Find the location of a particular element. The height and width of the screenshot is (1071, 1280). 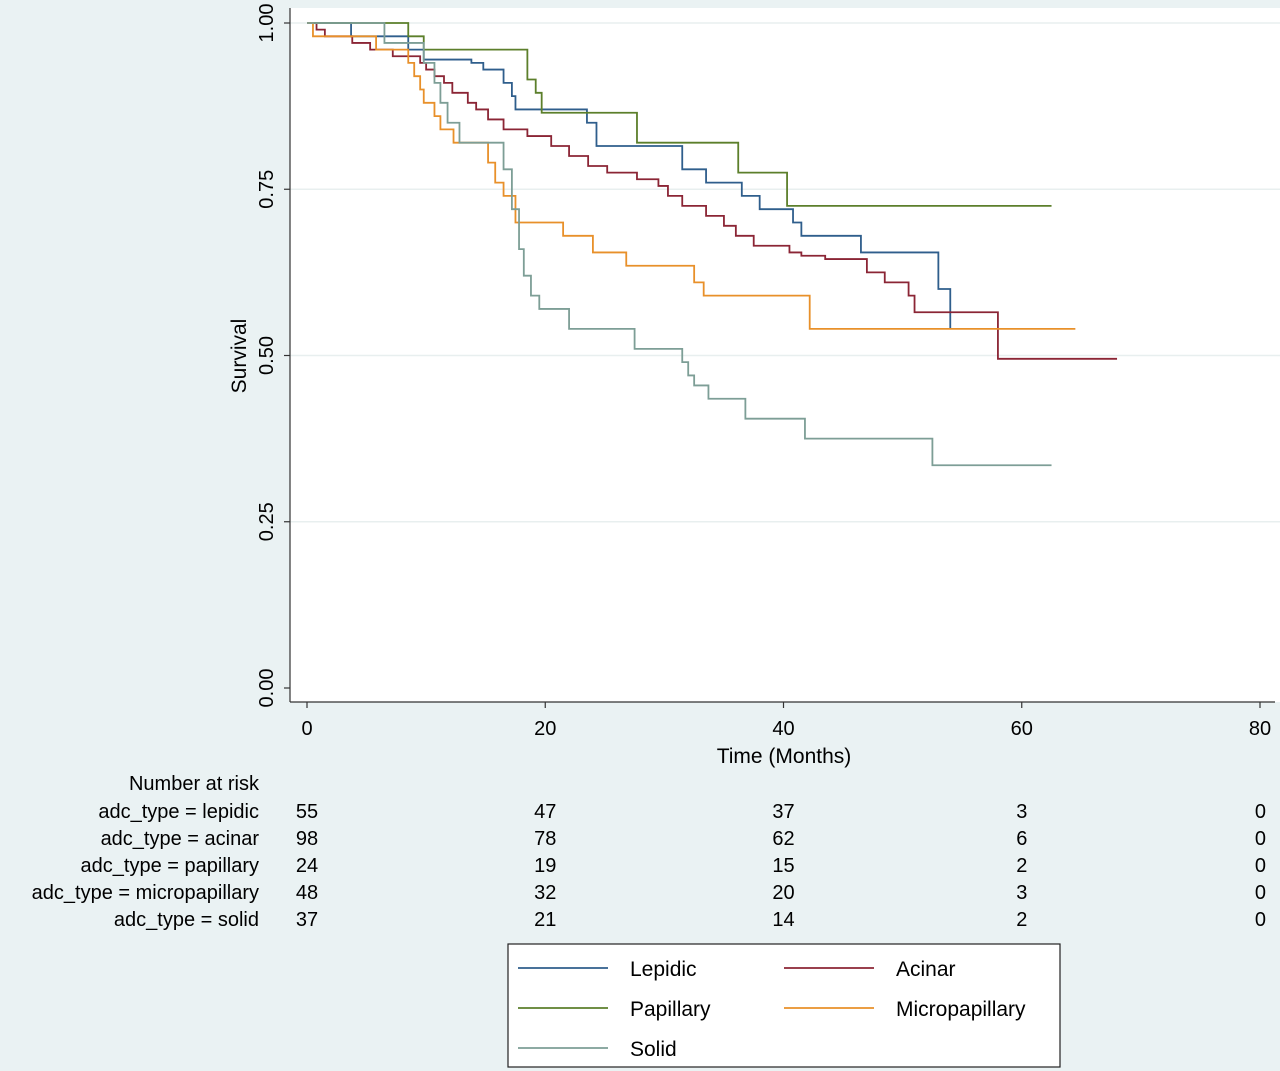

legend-label-micropapillary: Micropapillary is located at coordinates (961, 1009).